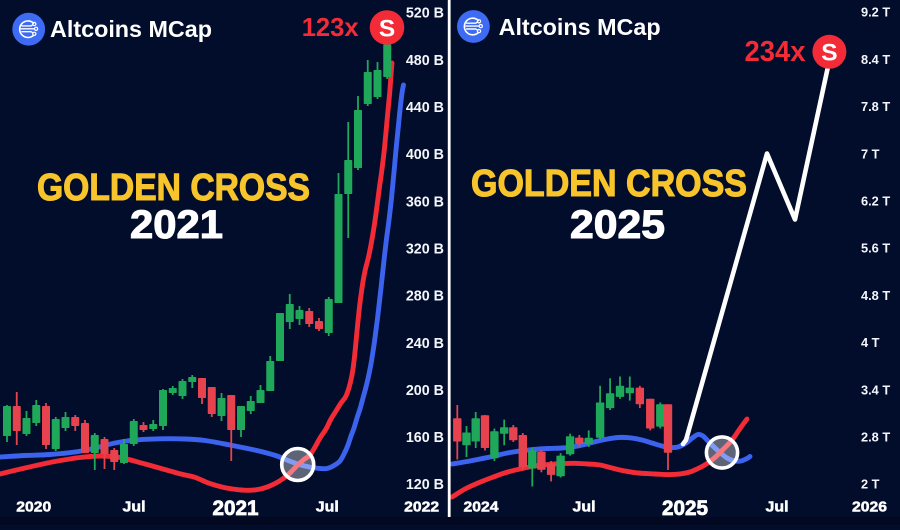  What do you see at coordinates (870, 153) in the screenshot?
I see `svg-text: 7 T` at bounding box center [870, 153].